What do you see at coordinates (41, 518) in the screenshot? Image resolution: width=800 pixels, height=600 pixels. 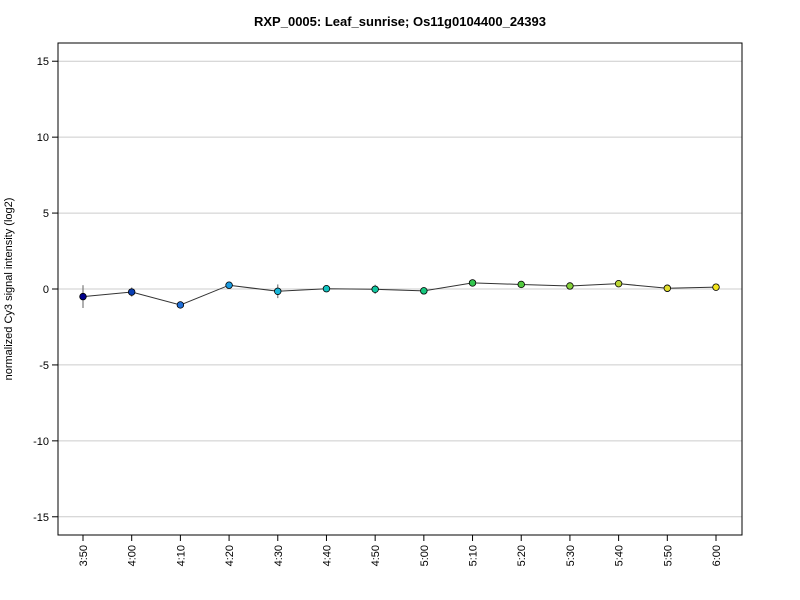 I see `y-tick-label: -15` at bounding box center [41, 518].